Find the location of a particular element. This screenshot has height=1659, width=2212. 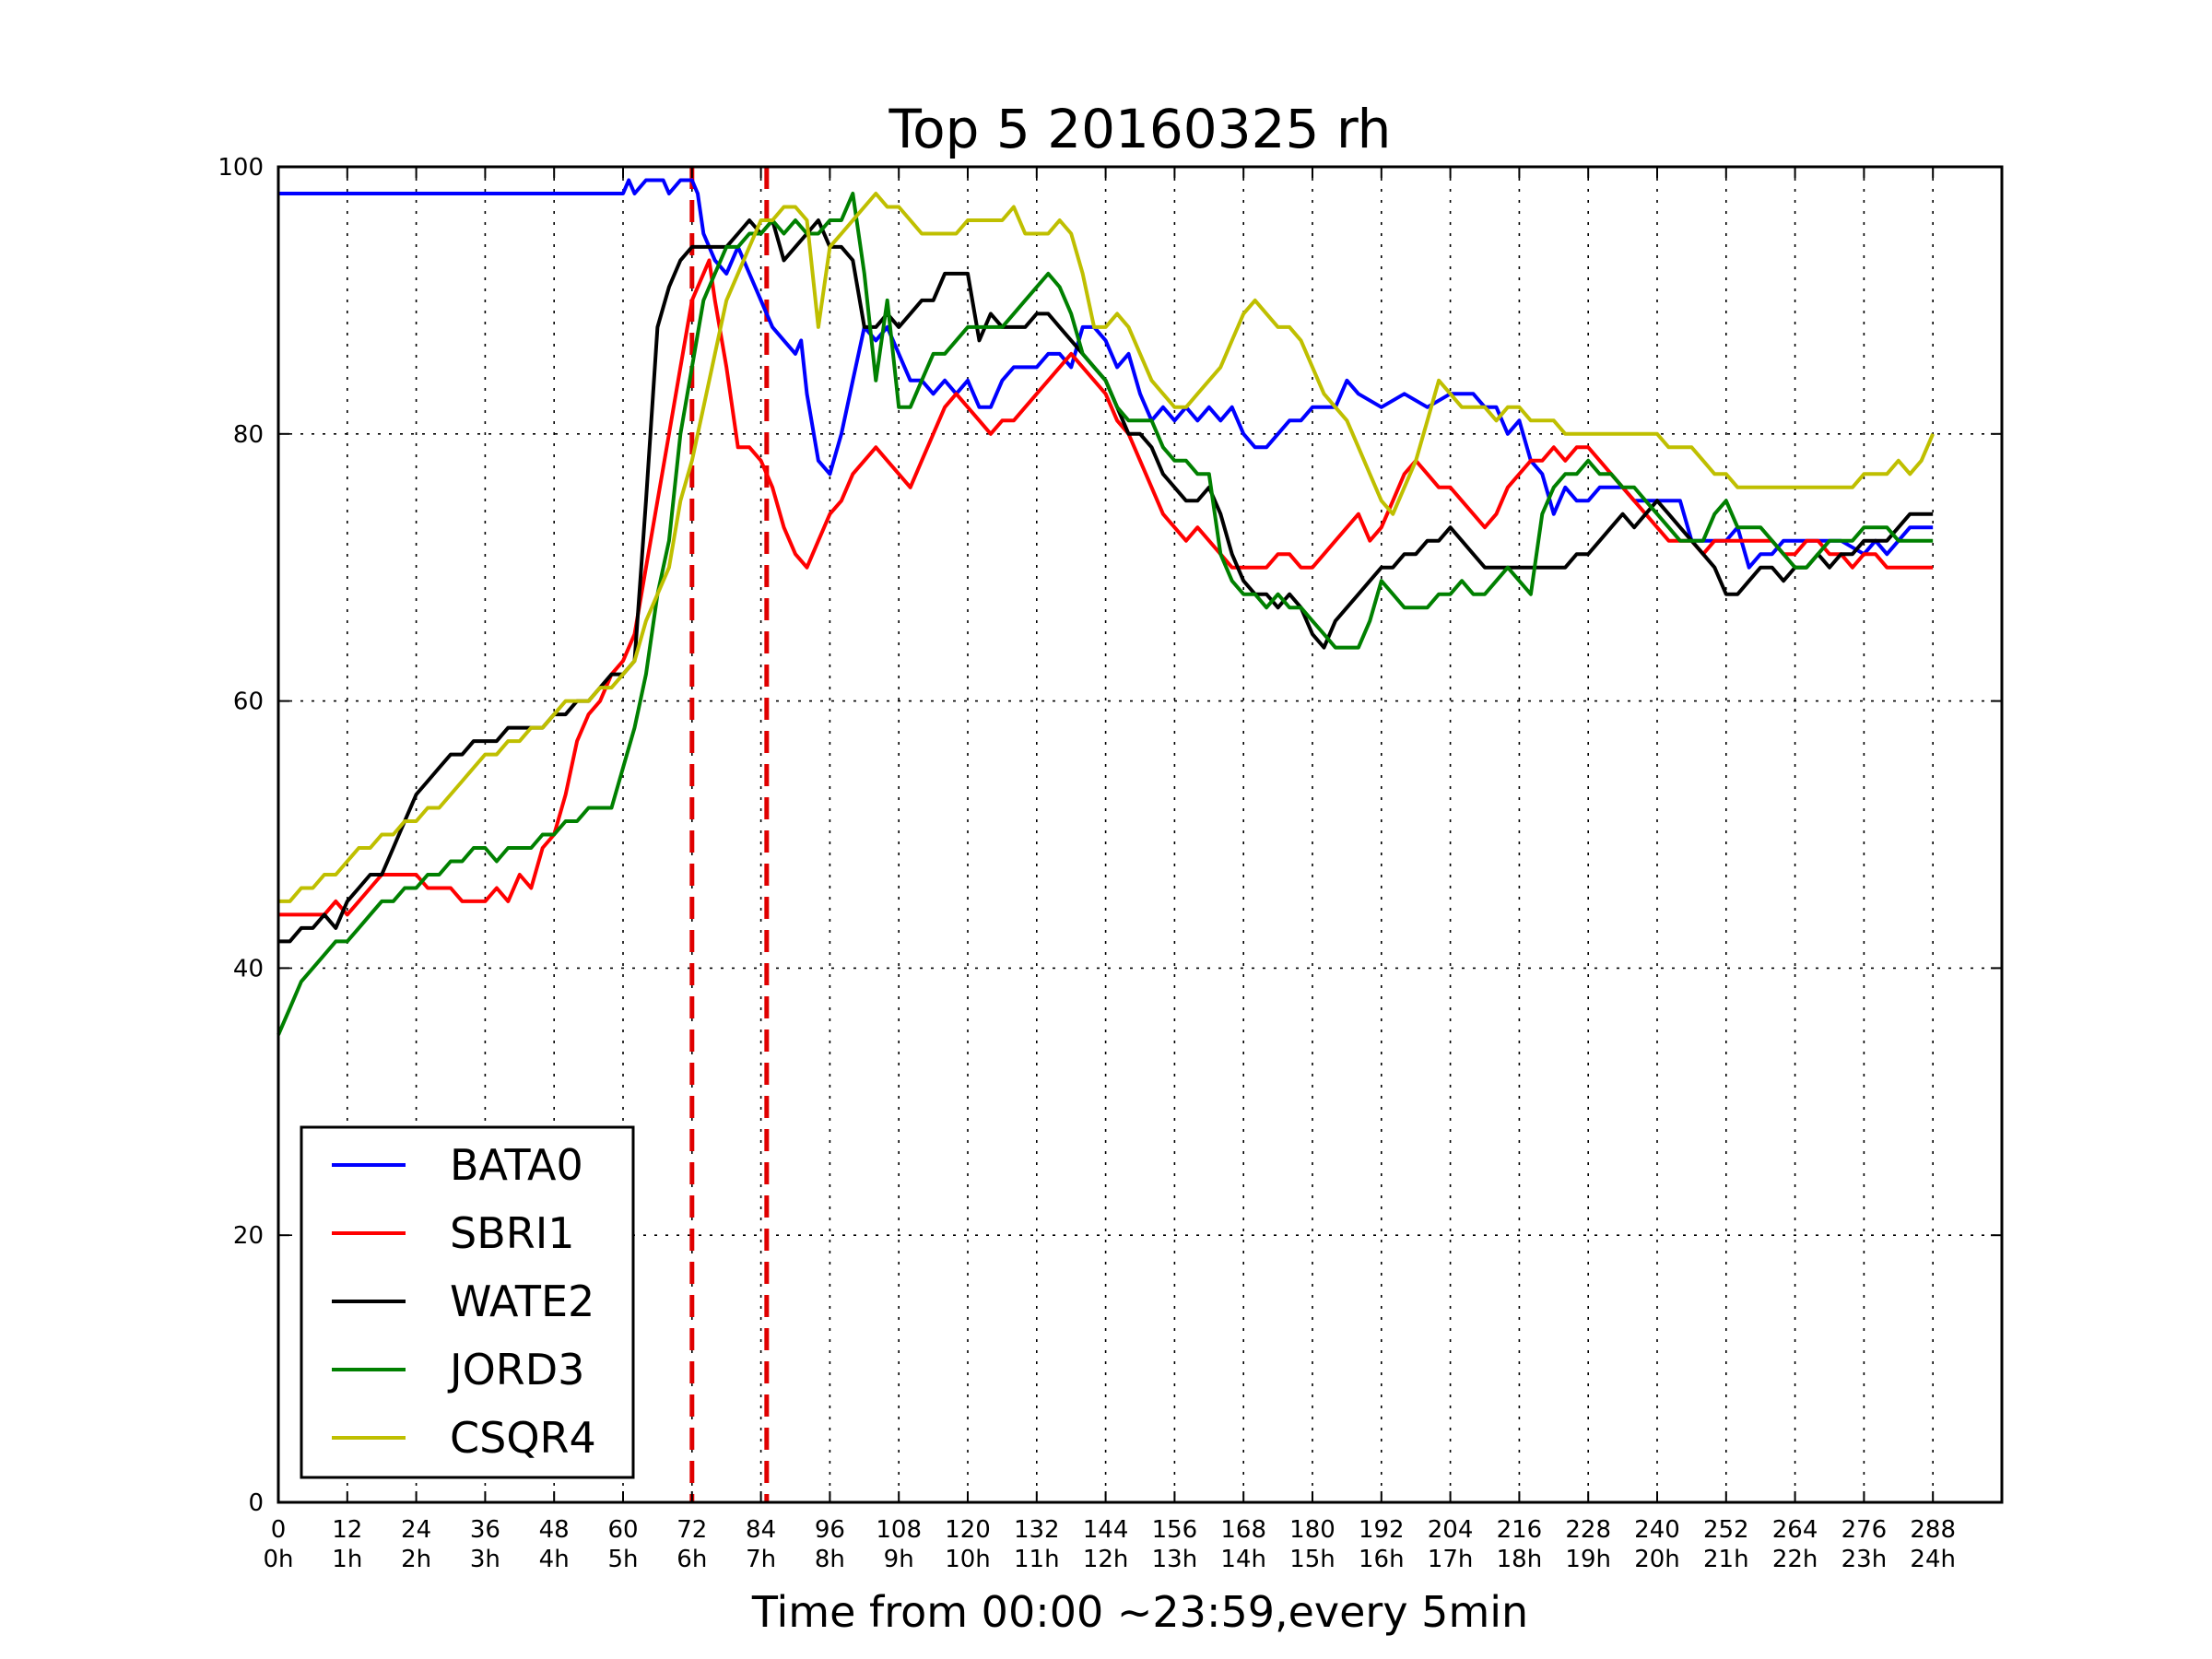

x-tick-label-16: 192 is located at coordinates (1382, 1530).